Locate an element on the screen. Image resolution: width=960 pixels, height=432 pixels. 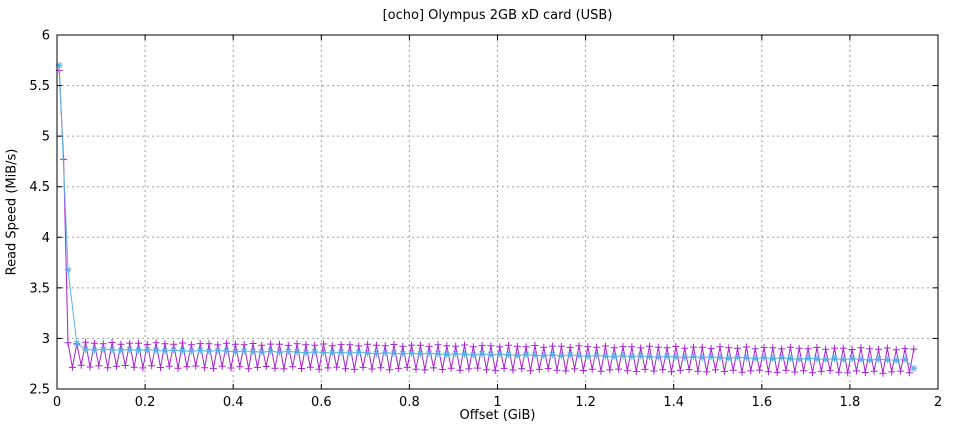
x-tick-label: 2 is located at coordinates (938, 402).